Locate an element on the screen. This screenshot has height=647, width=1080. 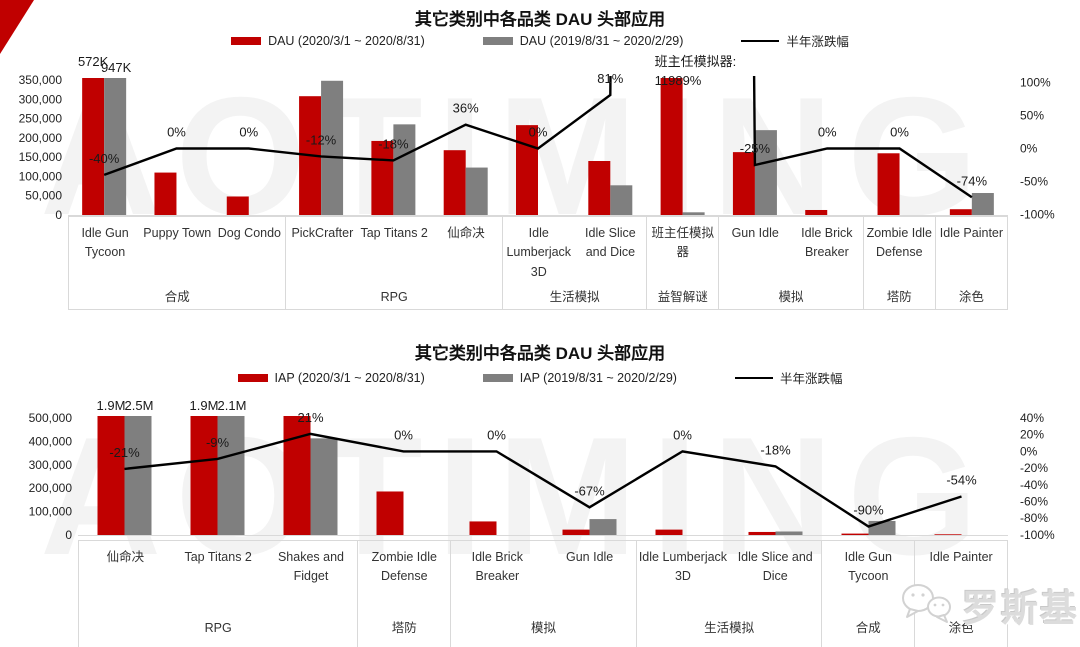
category-name-cell: Tap Titans 2 is located at coordinates (394, 233).